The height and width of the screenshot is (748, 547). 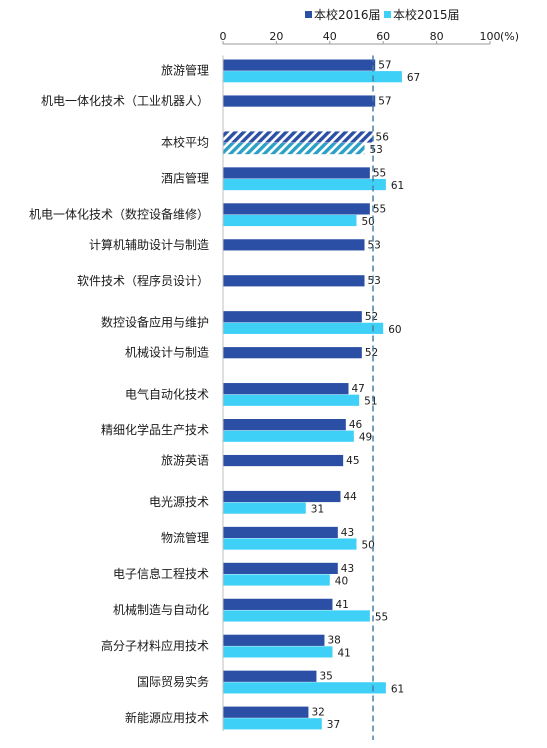 I want to click on category-0-label: 旅游管理, so click(x=185, y=70).